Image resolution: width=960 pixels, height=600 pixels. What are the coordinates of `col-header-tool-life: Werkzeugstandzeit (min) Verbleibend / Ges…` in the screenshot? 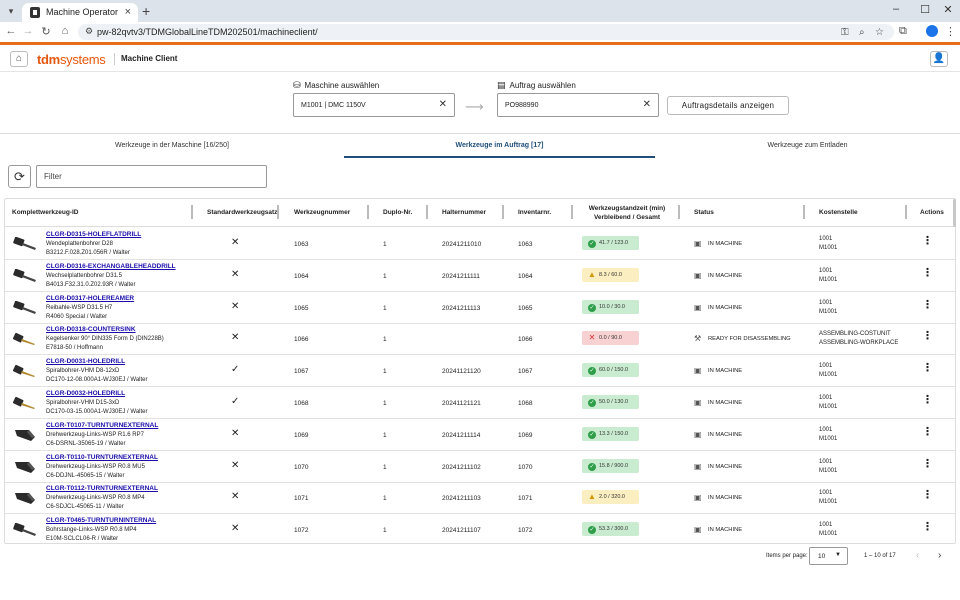 It's located at (627, 213).